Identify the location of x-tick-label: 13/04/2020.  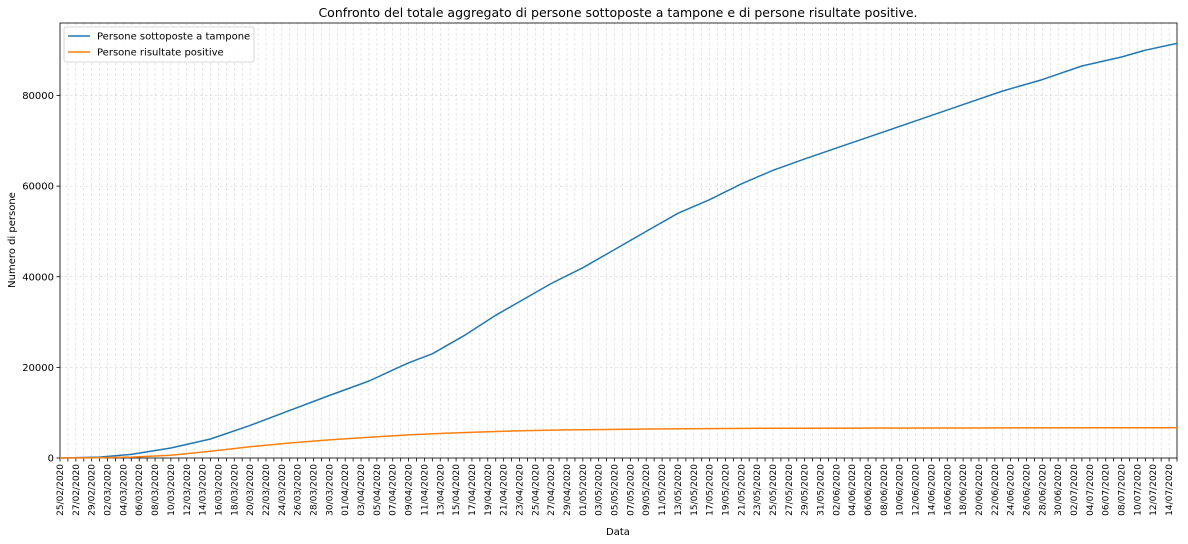
(441, 490).